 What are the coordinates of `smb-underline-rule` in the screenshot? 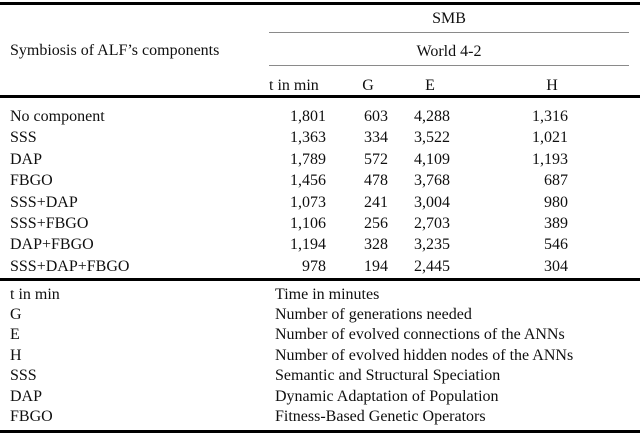 It's located at (449, 33).